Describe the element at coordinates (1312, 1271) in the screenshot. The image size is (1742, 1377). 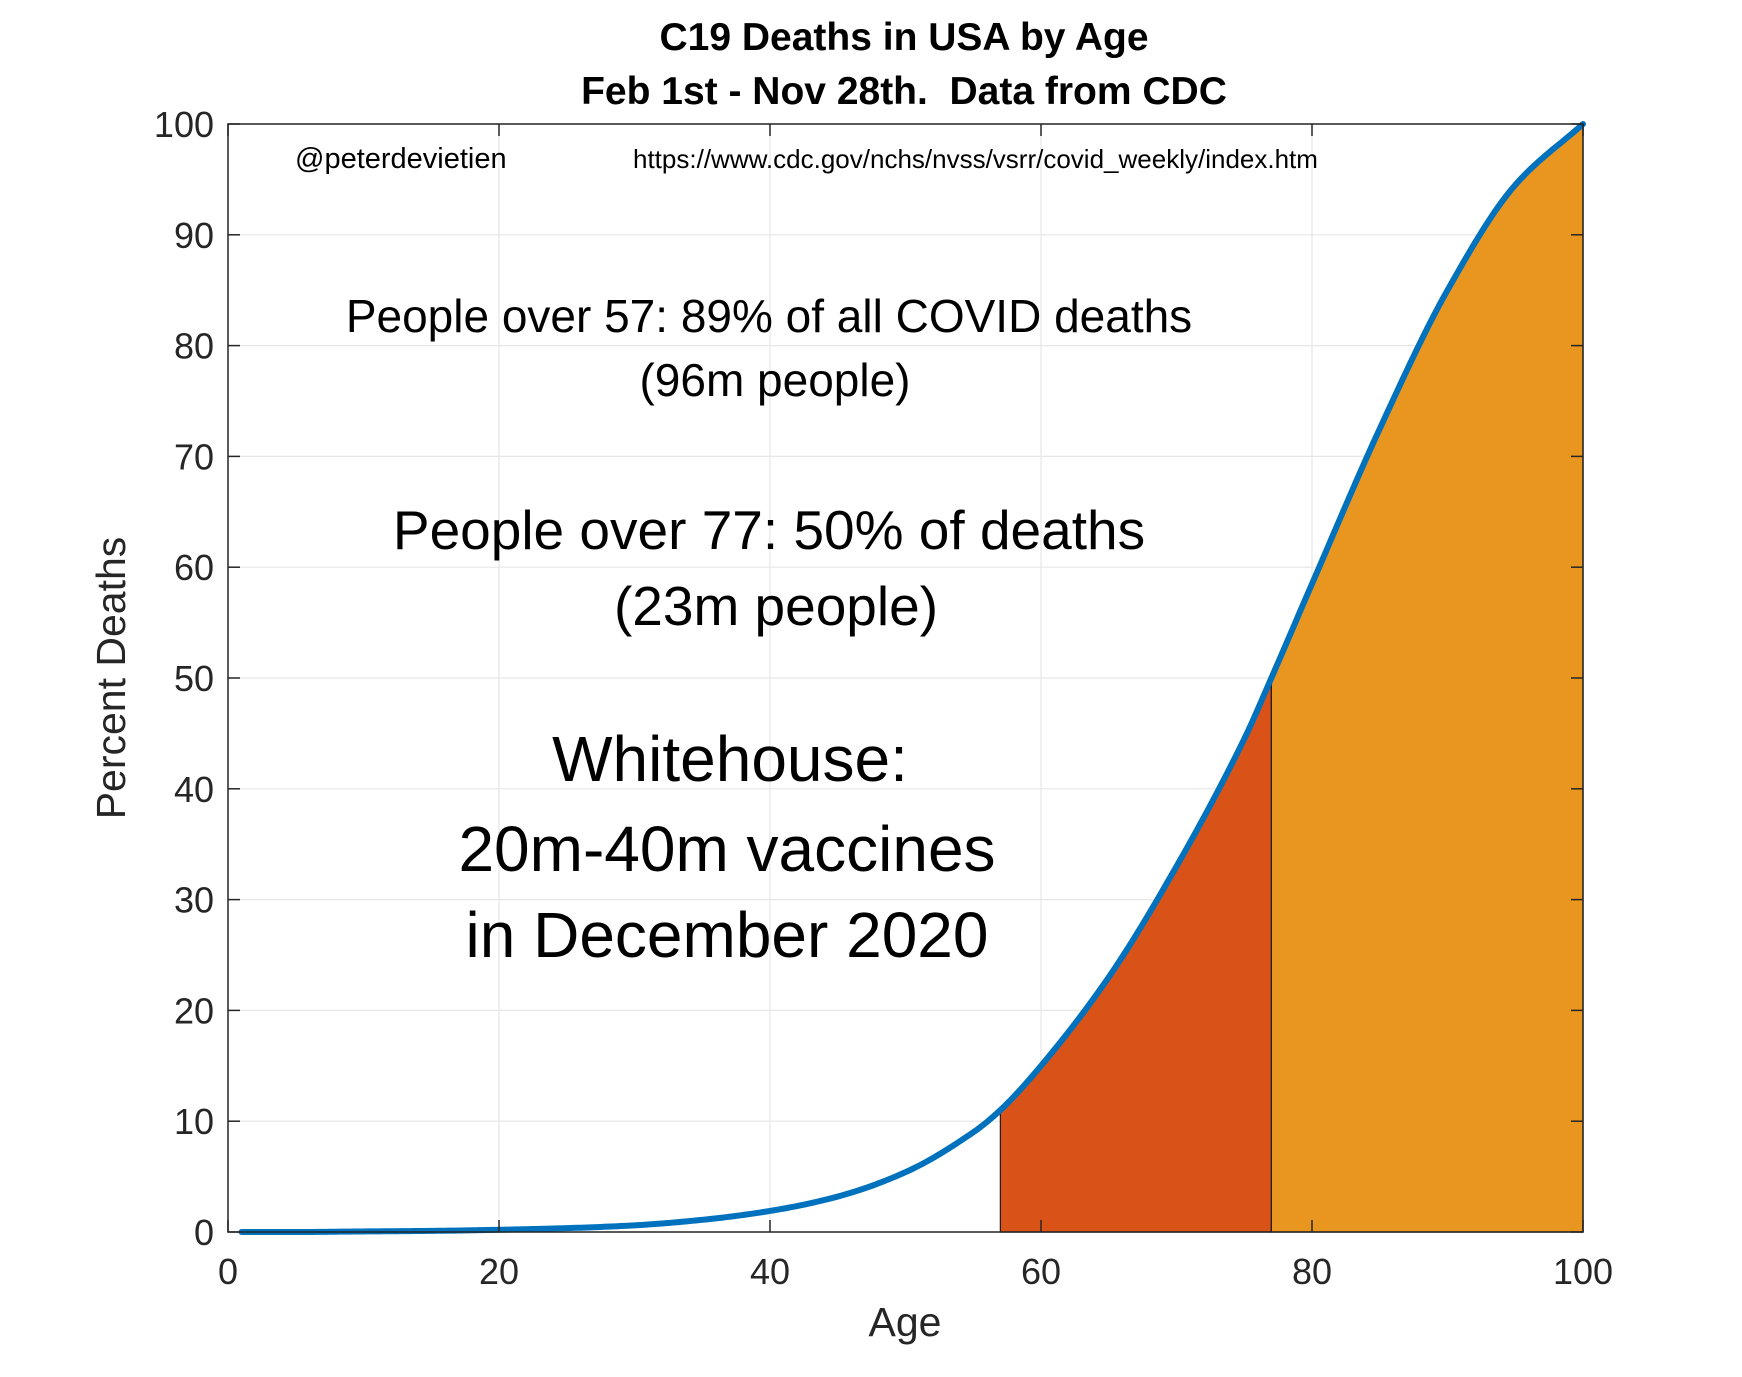
I see `x-tick-label: 80` at that location.